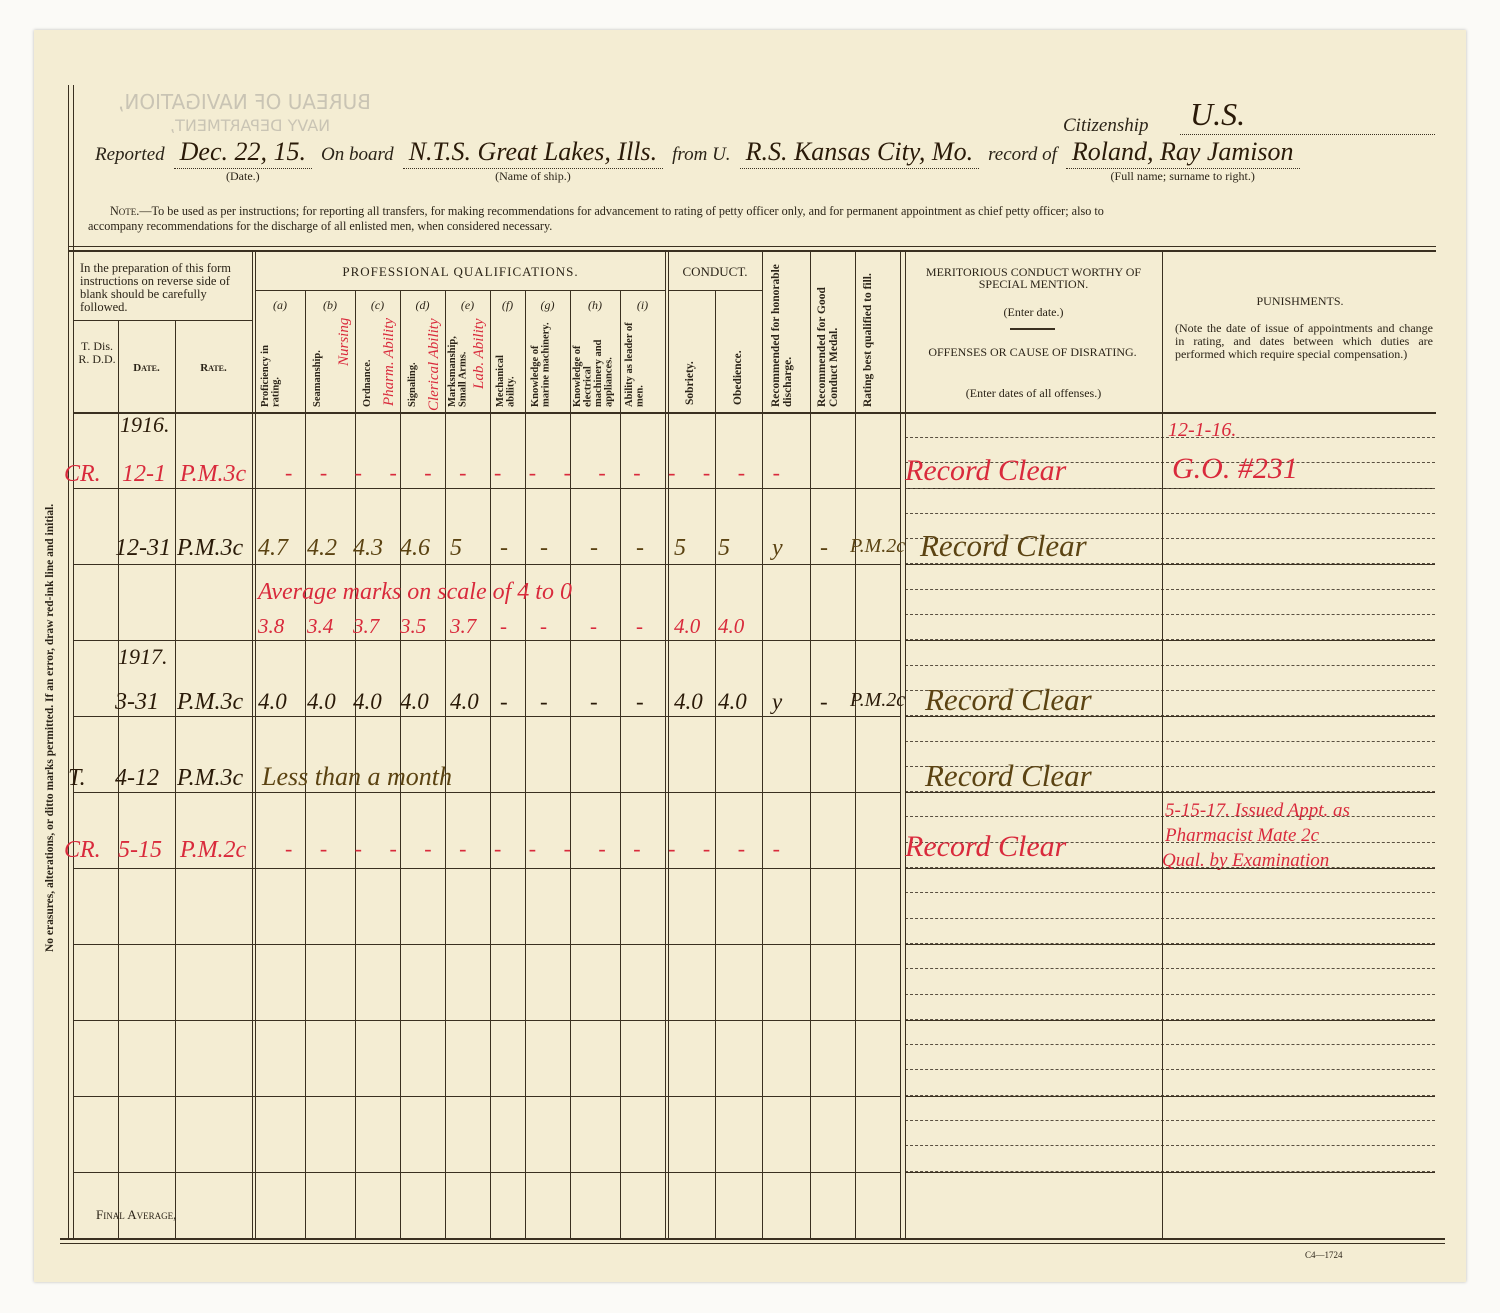  I want to click on final-average-label: Final Average,, so click(136, 1214).